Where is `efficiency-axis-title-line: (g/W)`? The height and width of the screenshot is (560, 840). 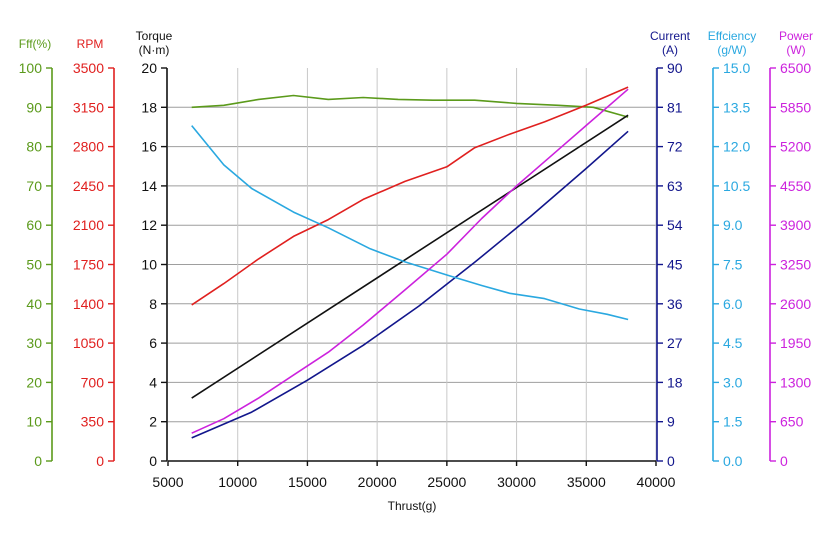
efficiency-axis-title-line: (g/W) is located at coordinates (731, 50).